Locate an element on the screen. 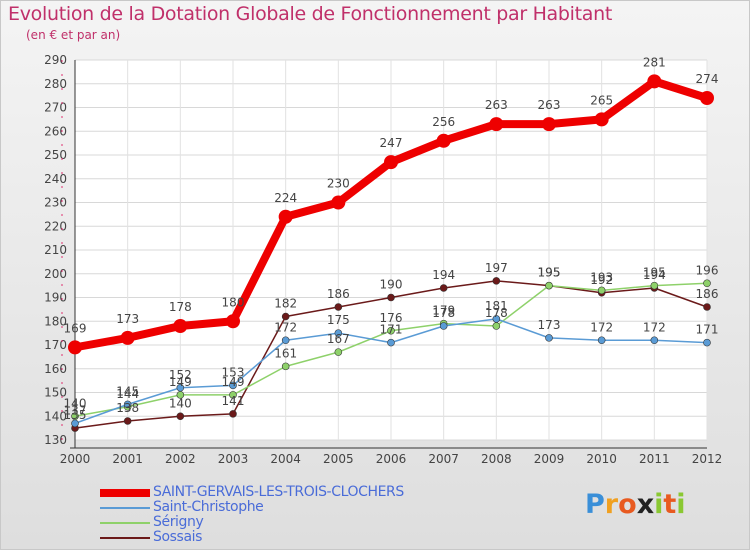 Image resolution: width=750 pixels, height=550 pixels. y-tick-label: 160 is located at coordinates (55, 369).